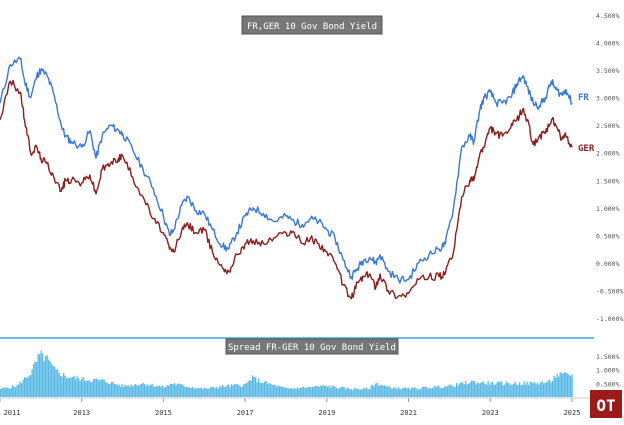  I want to click on spread-y-tick-label: 1.000%, so click(608, 371).